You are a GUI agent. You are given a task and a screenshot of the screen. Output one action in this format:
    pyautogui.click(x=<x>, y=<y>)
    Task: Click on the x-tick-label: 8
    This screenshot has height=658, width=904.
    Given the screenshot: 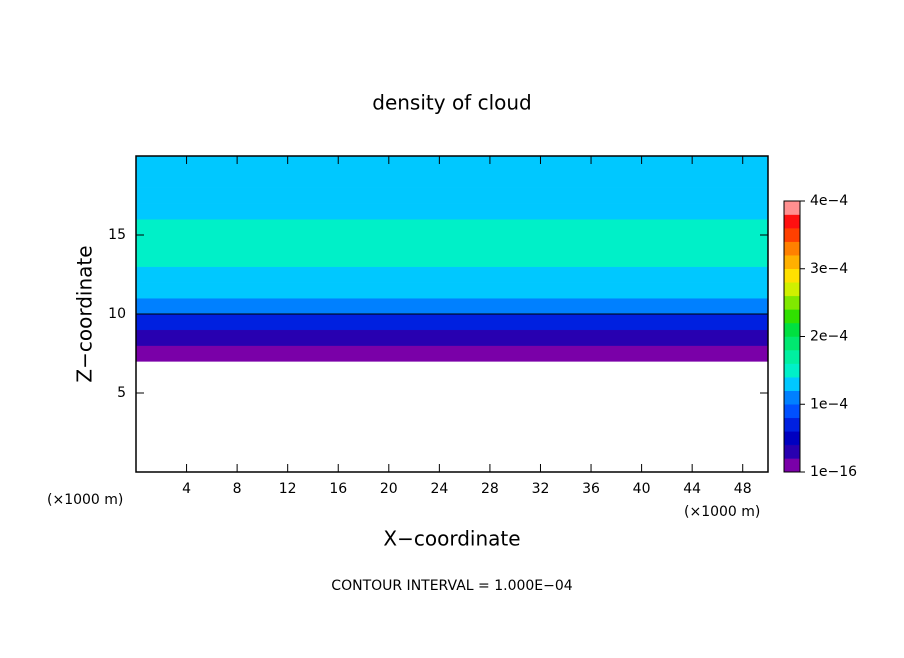 What is the action you would take?
    pyautogui.click(x=237, y=489)
    